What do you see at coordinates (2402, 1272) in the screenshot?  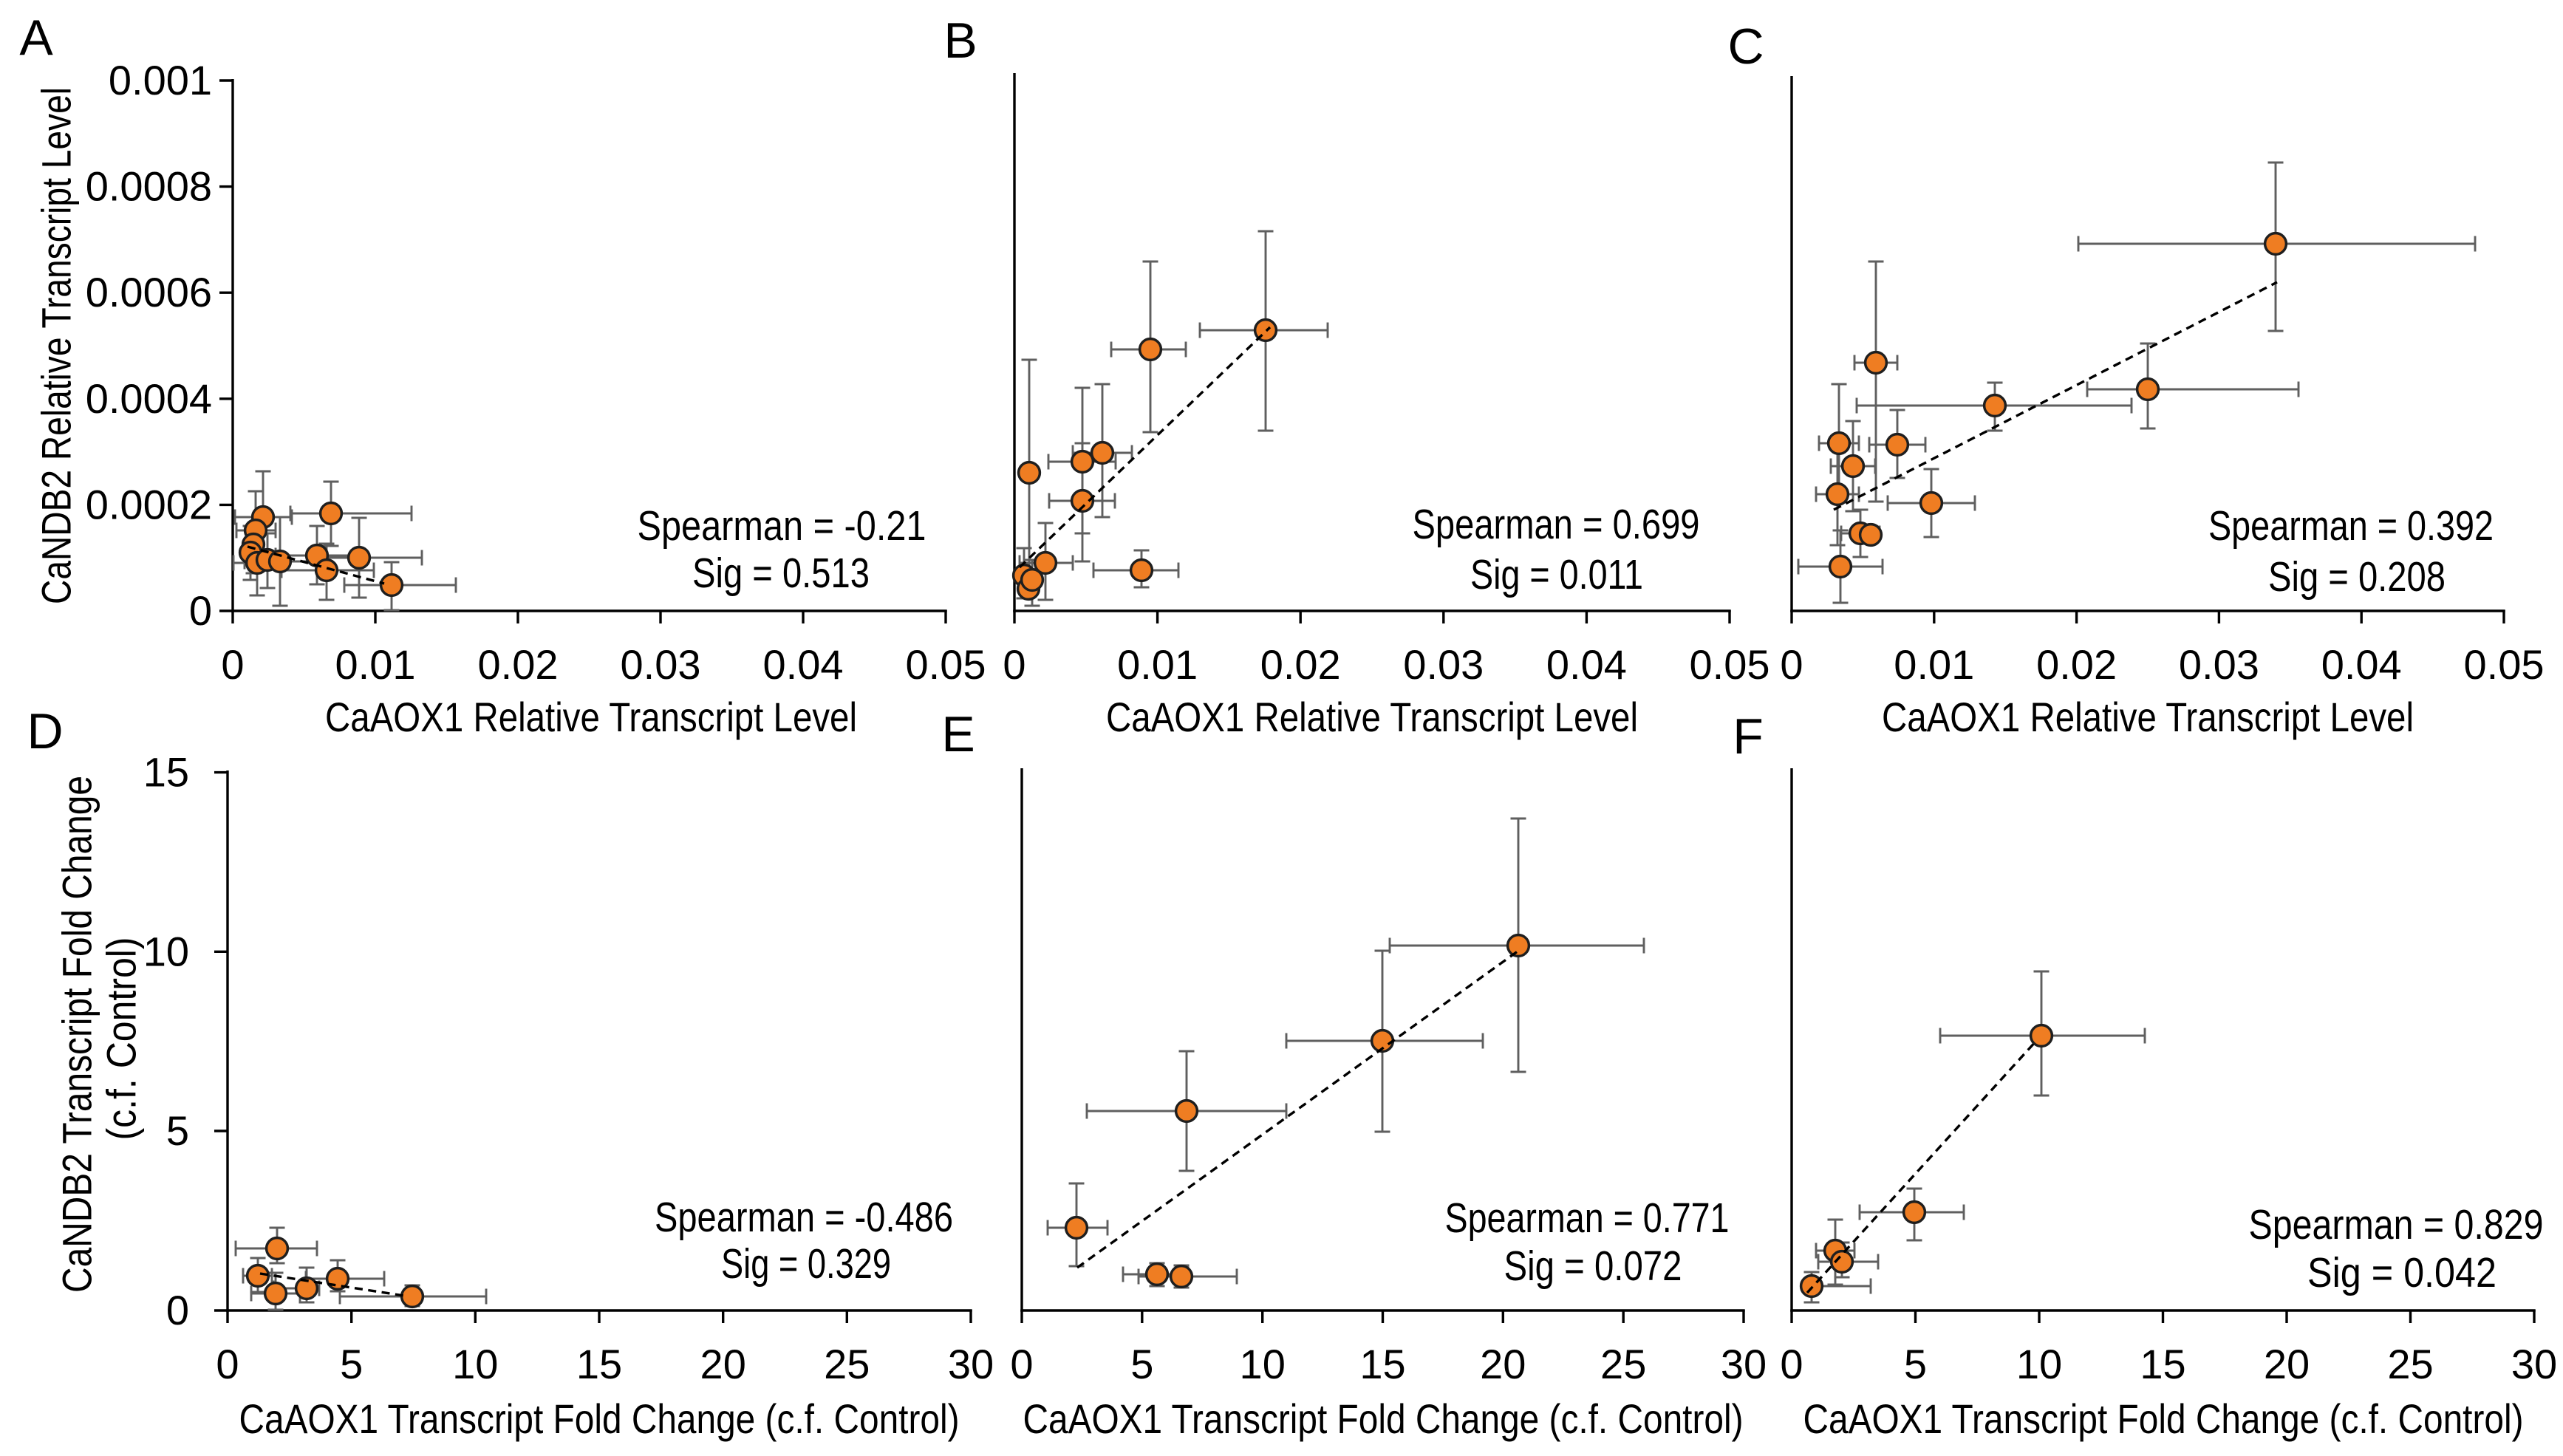 I see `svg-text: Sig = 0.042` at bounding box center [2402, 1272].